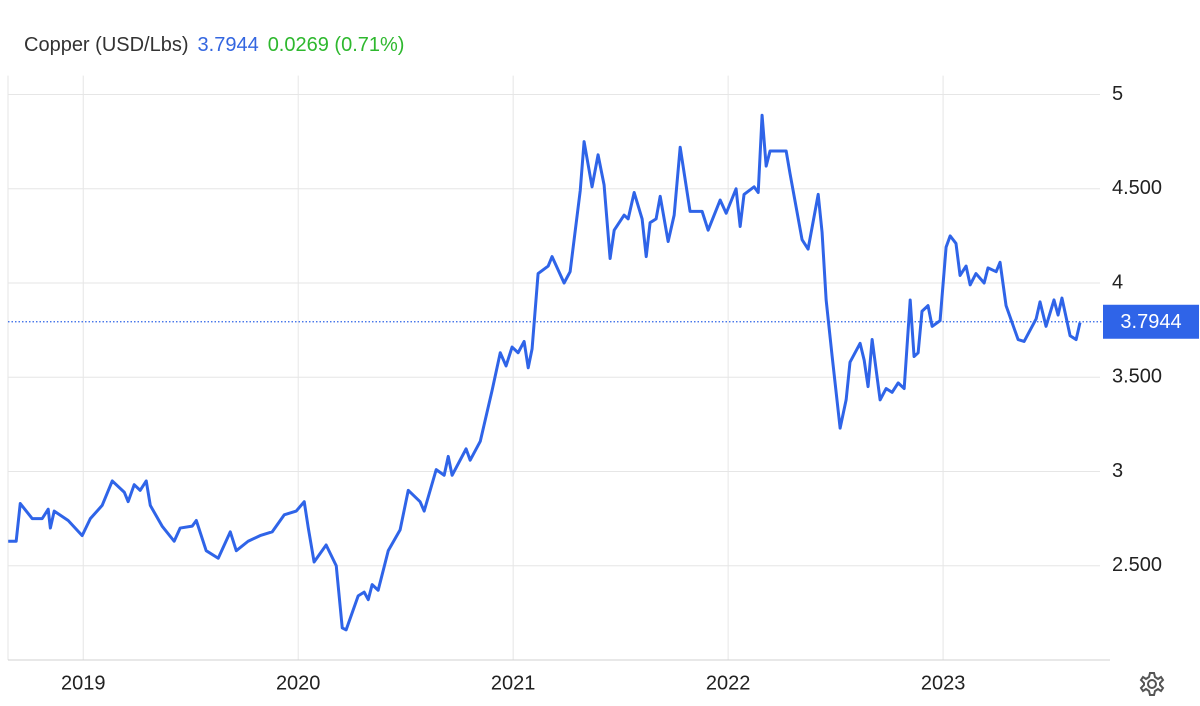  What do you see at coordinates (106, 45) in the screenshot?
I see `chart-title: Copper (USD/Lbs)` at bounding box center [106, 45].